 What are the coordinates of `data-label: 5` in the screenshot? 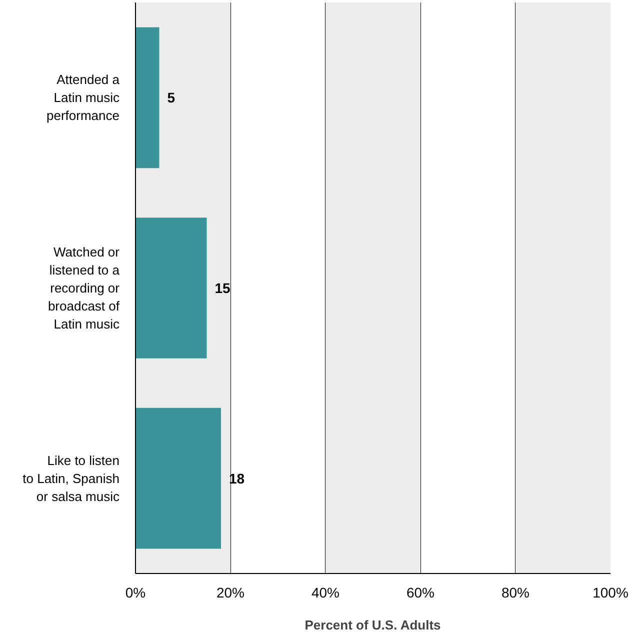 It's located at (171, 98).